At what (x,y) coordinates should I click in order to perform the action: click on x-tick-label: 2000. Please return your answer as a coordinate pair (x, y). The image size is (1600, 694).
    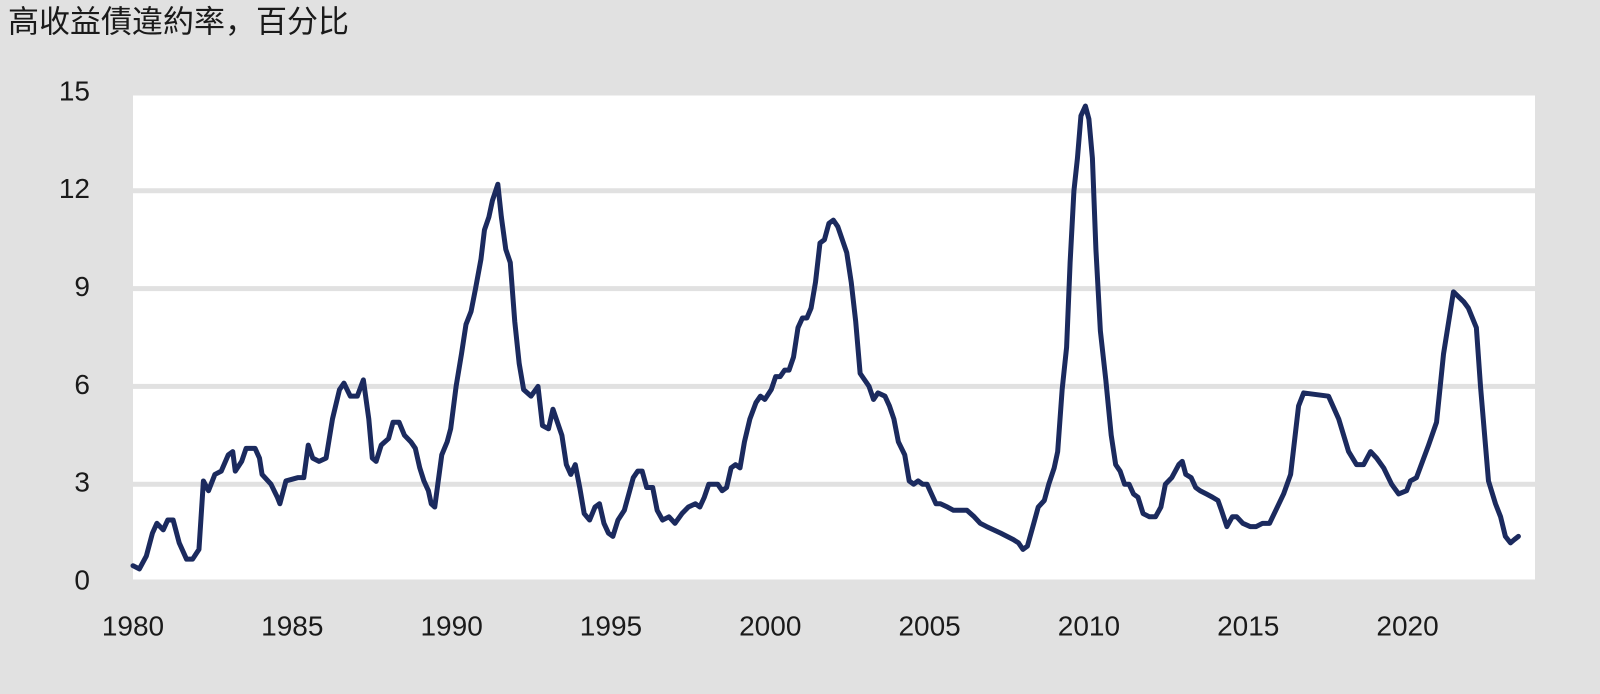
    Looking at the image, I should click on (770, 625).